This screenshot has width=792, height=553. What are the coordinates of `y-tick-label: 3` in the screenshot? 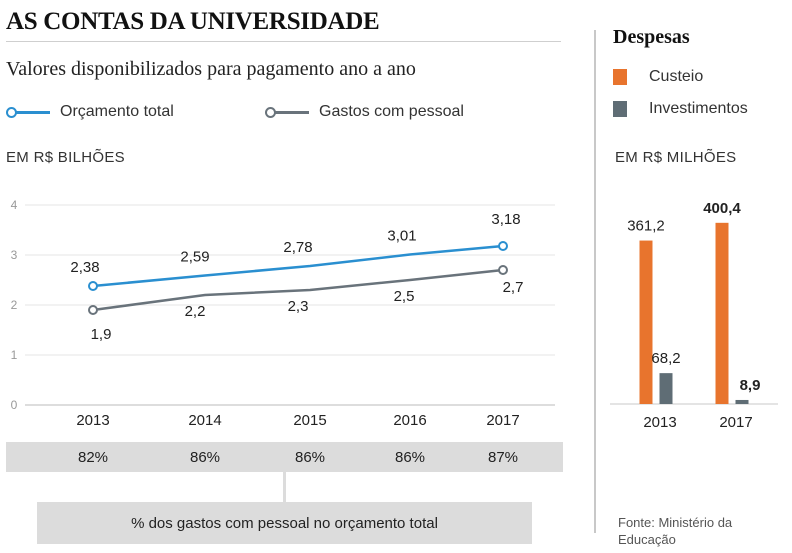 It's located at (14, 255).